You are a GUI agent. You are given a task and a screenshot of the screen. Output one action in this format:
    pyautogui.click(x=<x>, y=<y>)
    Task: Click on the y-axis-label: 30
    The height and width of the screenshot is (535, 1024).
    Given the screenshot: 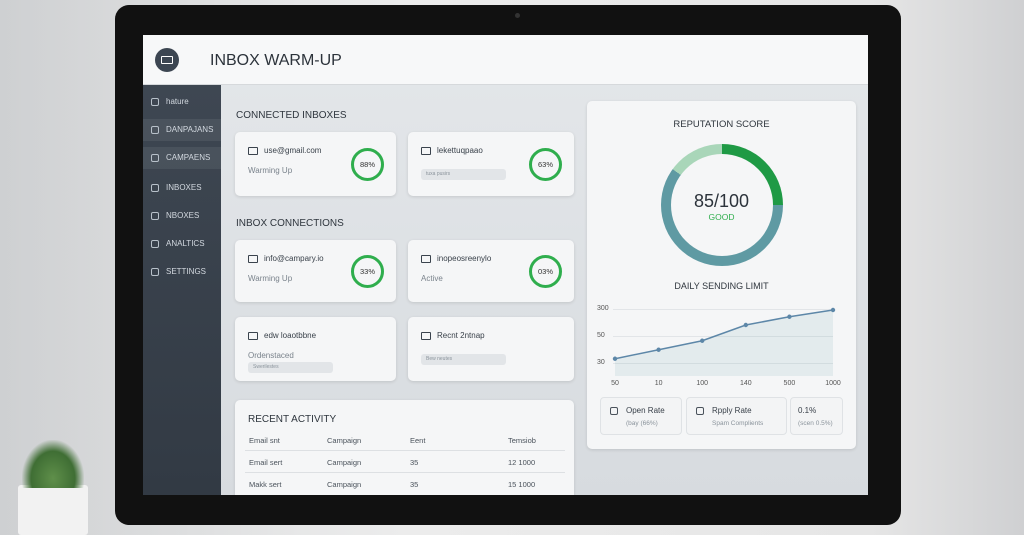 What is the action you would take?
    pyautogui.click(x=601, y=362)
    